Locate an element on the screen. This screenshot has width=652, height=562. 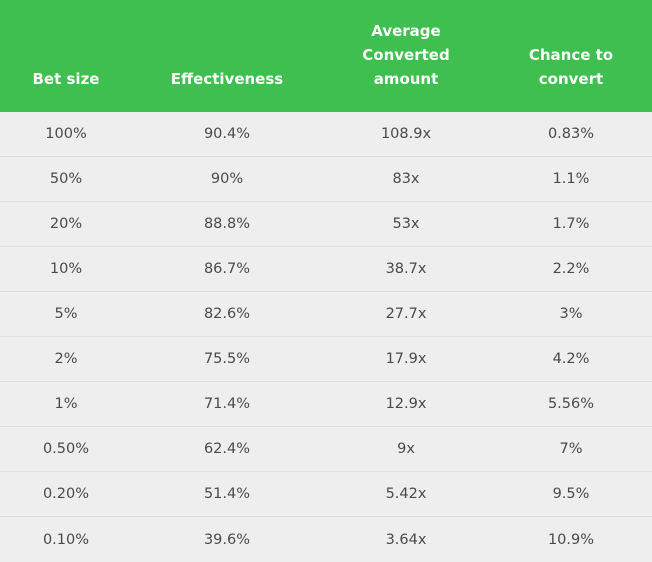
cell-bet-size: 20% is located at coordinates (66, 224).